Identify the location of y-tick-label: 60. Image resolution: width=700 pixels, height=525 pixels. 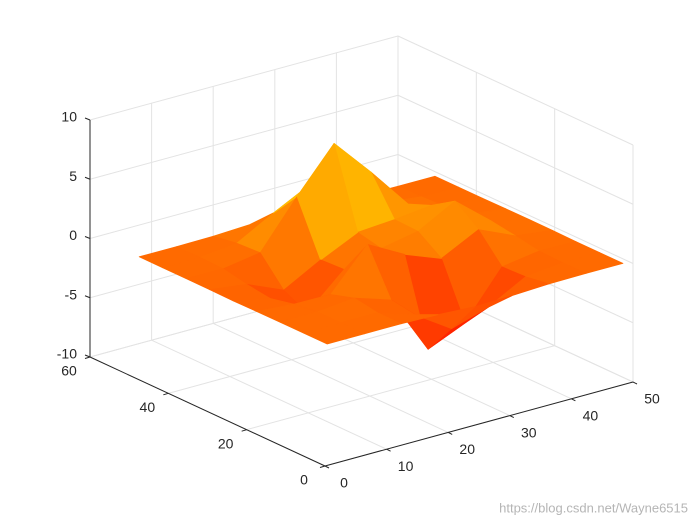
(69, 371).